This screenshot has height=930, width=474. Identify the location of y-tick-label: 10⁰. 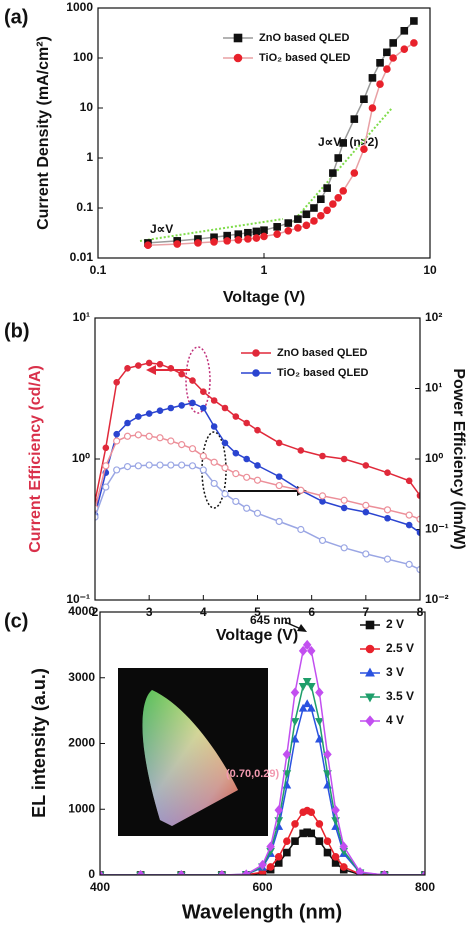
(81, 458).